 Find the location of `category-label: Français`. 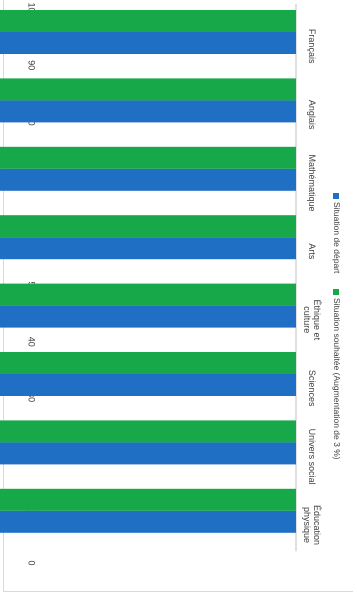

category-label: Français is located at coordinates (312, 46).